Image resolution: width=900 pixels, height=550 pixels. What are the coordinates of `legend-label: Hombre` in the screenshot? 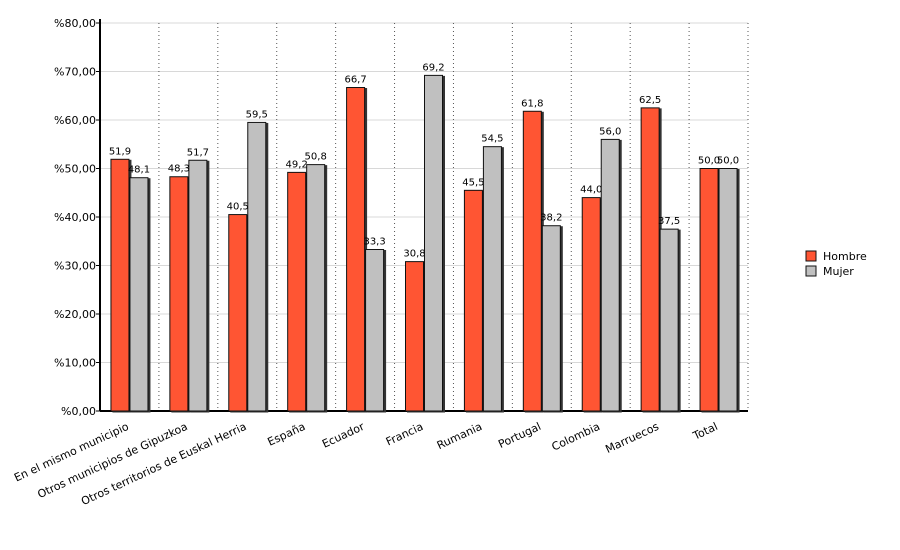 It's located at (845, 256).